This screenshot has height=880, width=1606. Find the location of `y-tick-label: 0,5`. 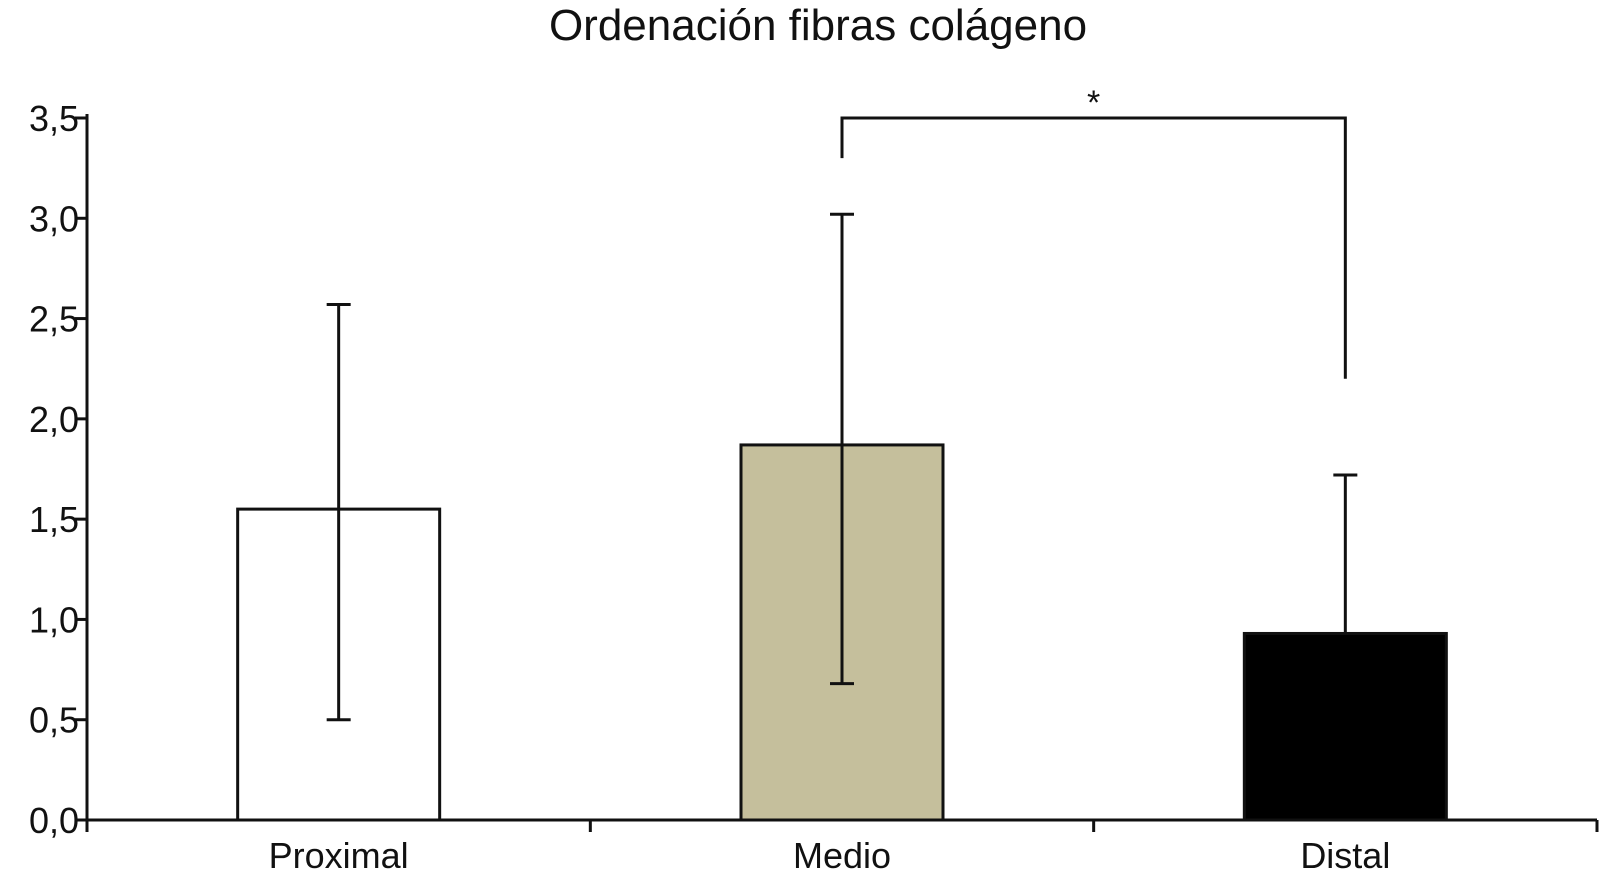

y-tick-label: 0,5 is located at coordinates (54, 720).